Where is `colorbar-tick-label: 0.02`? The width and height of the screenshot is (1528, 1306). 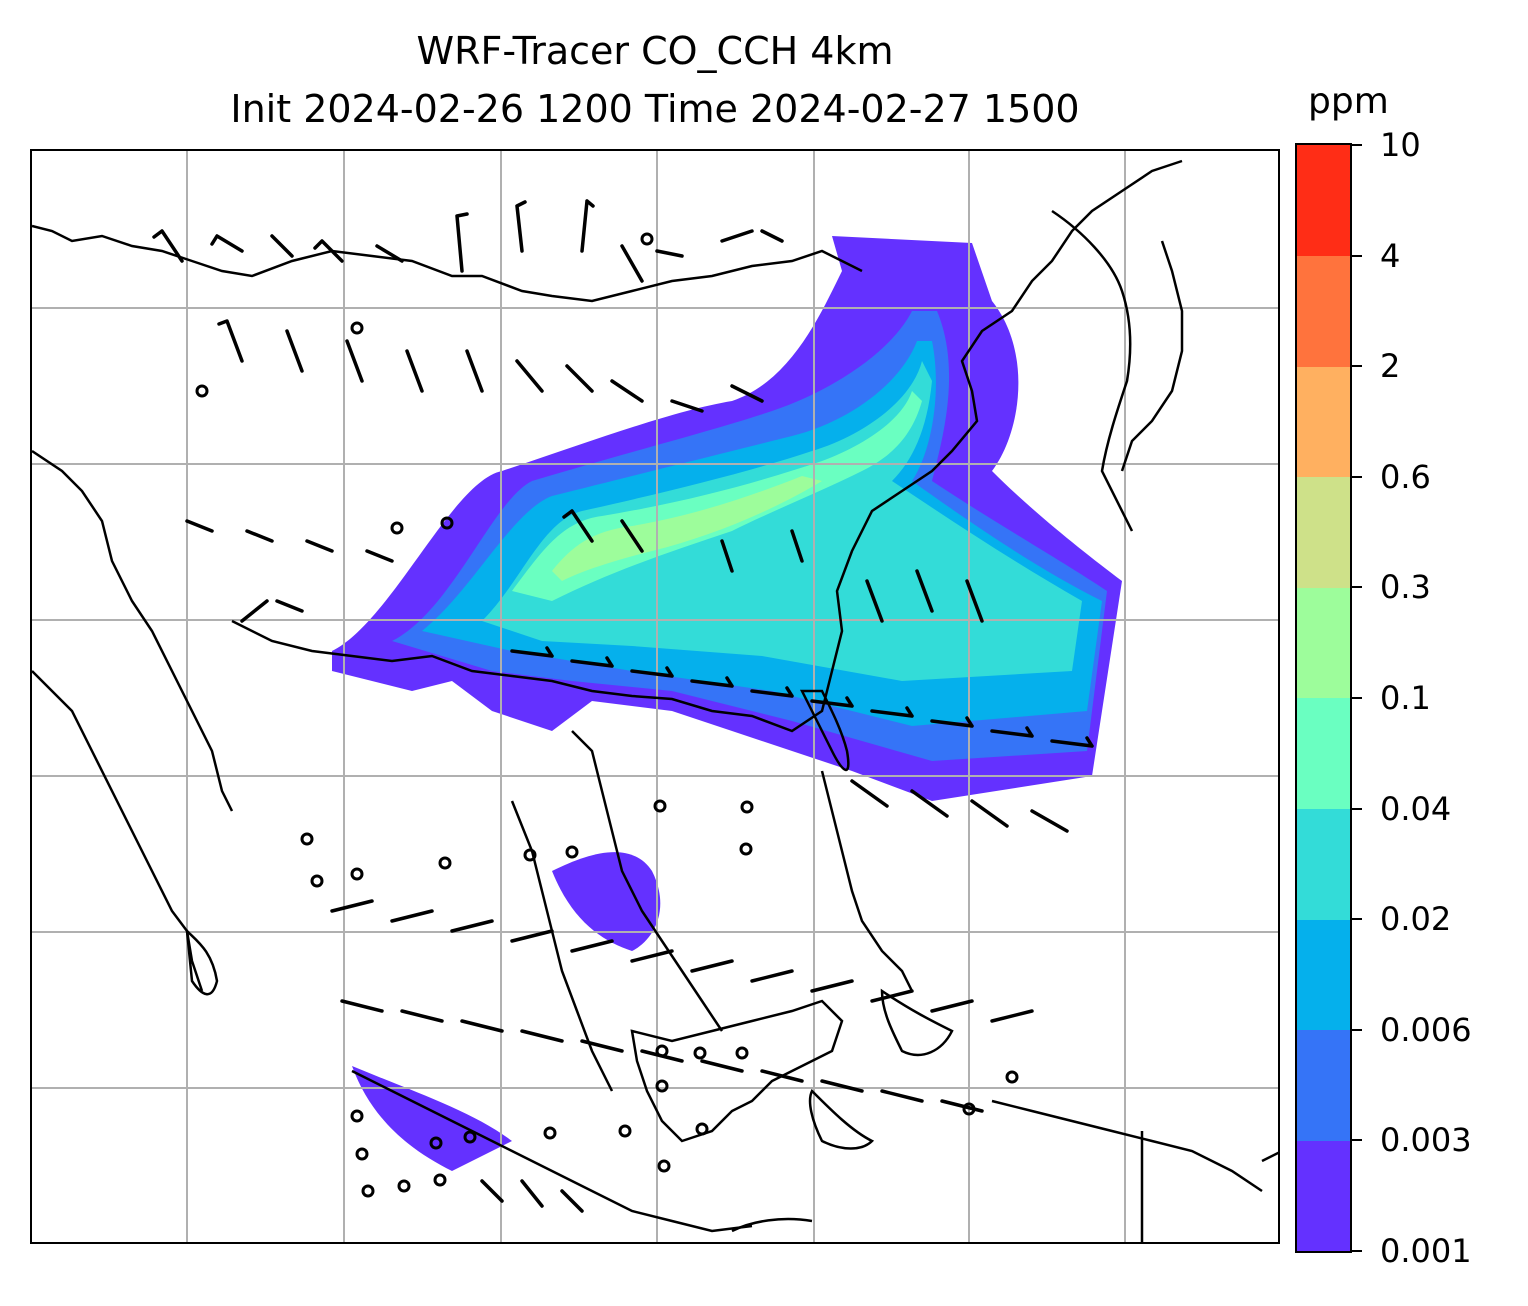 colorbar-tick-label: 0.02 is located at coordinates (1416, 919).